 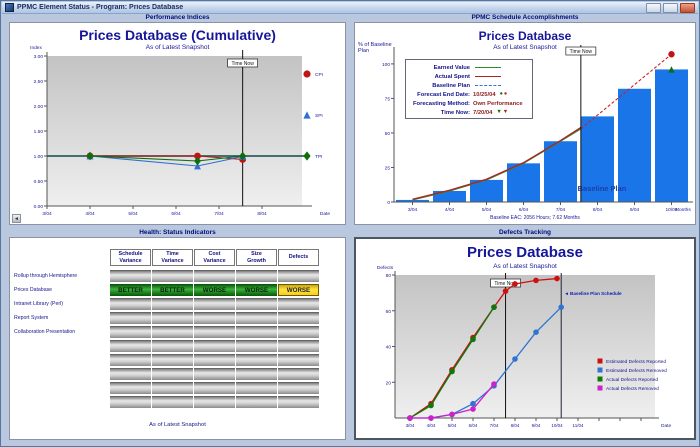 I want to click on legend-label: SPI, so click(x=319, y=116).